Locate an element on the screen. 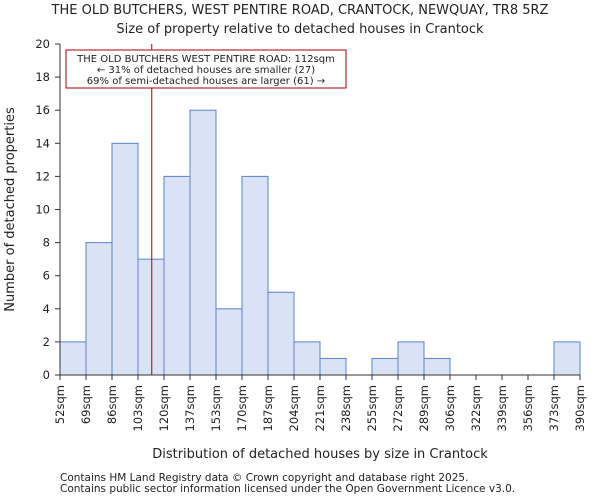 Image resolution: width=600 pixels, height=500 pixels. bar-204sqm is located at coordinates (307, 358).